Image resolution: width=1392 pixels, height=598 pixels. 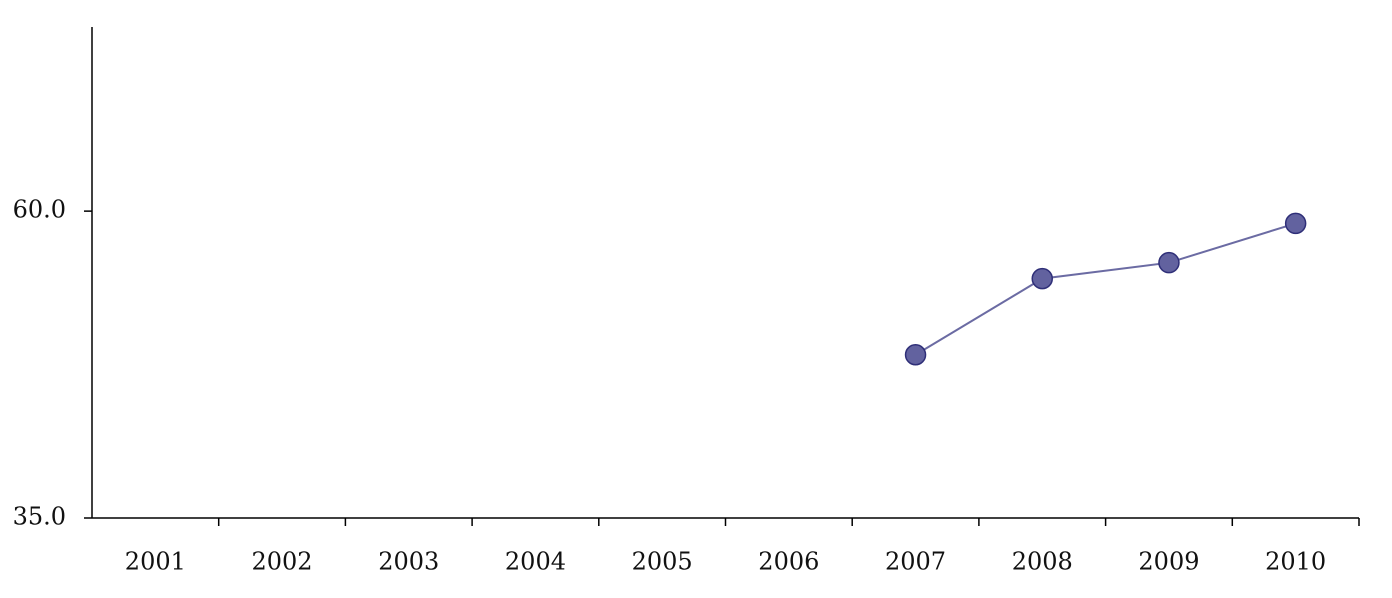 What do you see at coordinates (535, 562) in the screenshot?
I see `x-tick-label: 2004` at bounding box center [535, 562].